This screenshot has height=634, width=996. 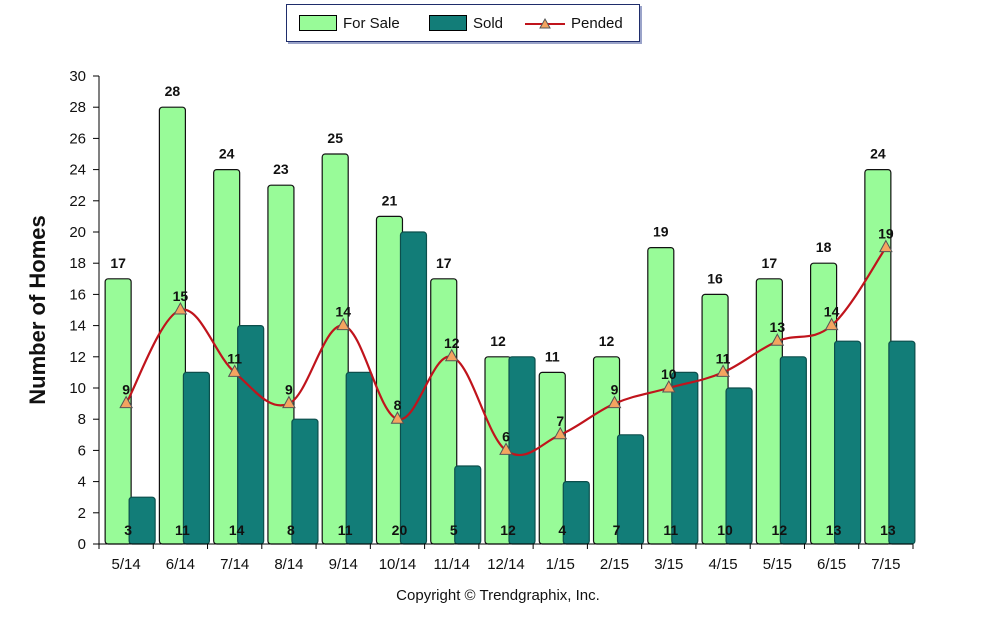 What do you see at coordinates (715, 278) in the screenshot?
I see `for-sale-data-label: 16` at bounding box center [715, 278].